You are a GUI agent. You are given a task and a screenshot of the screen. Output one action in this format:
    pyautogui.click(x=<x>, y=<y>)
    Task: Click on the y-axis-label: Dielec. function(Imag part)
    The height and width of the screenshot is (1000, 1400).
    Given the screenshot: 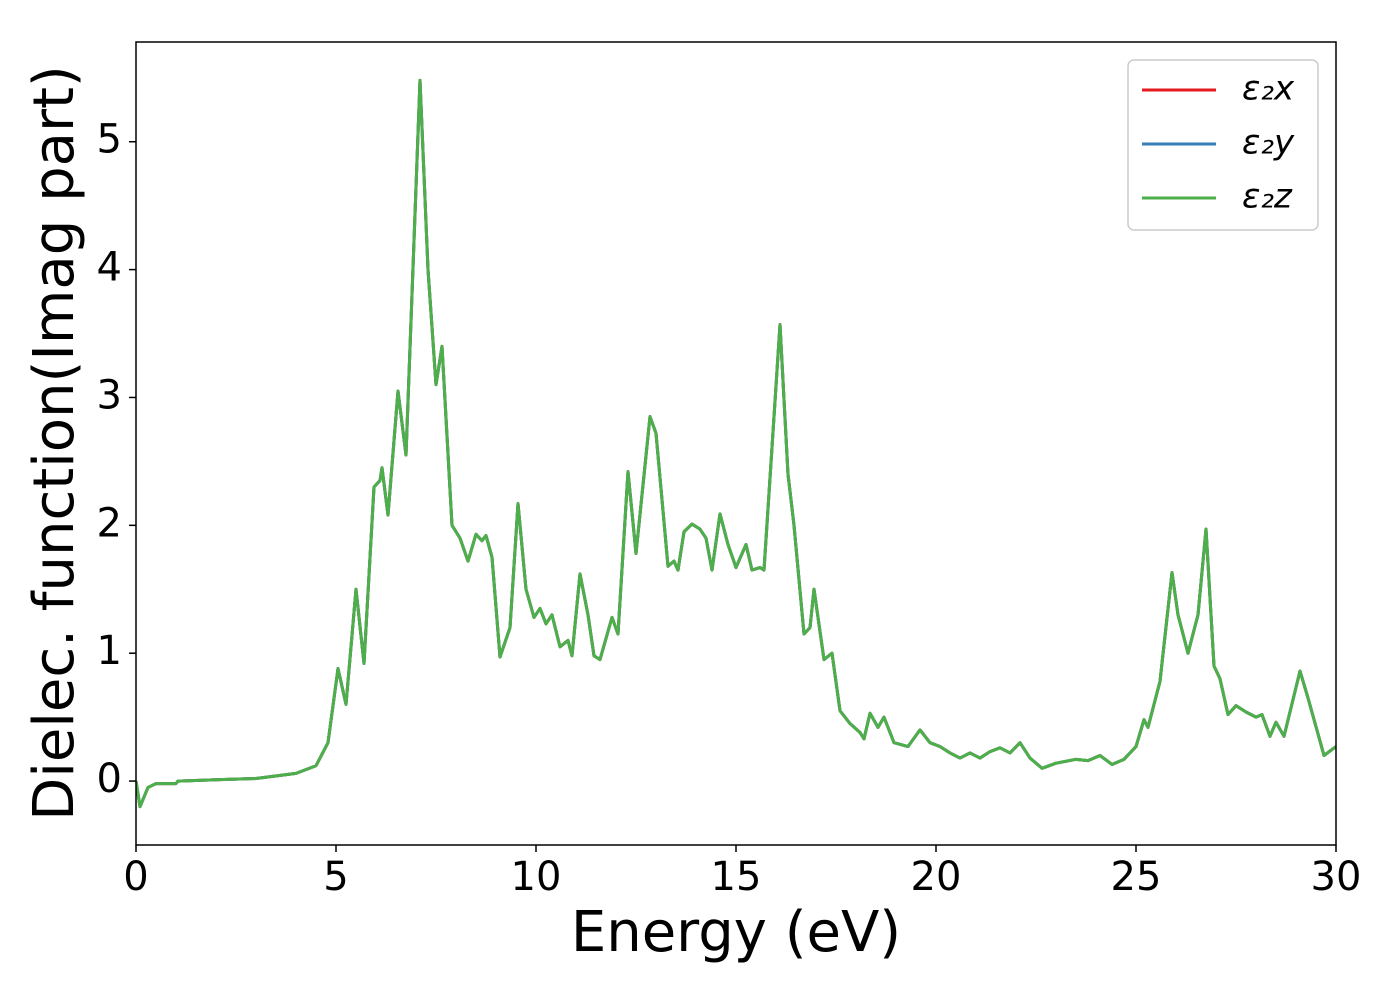 What is the action you would take?
    pyautogui.click(x=54, y=443)
    